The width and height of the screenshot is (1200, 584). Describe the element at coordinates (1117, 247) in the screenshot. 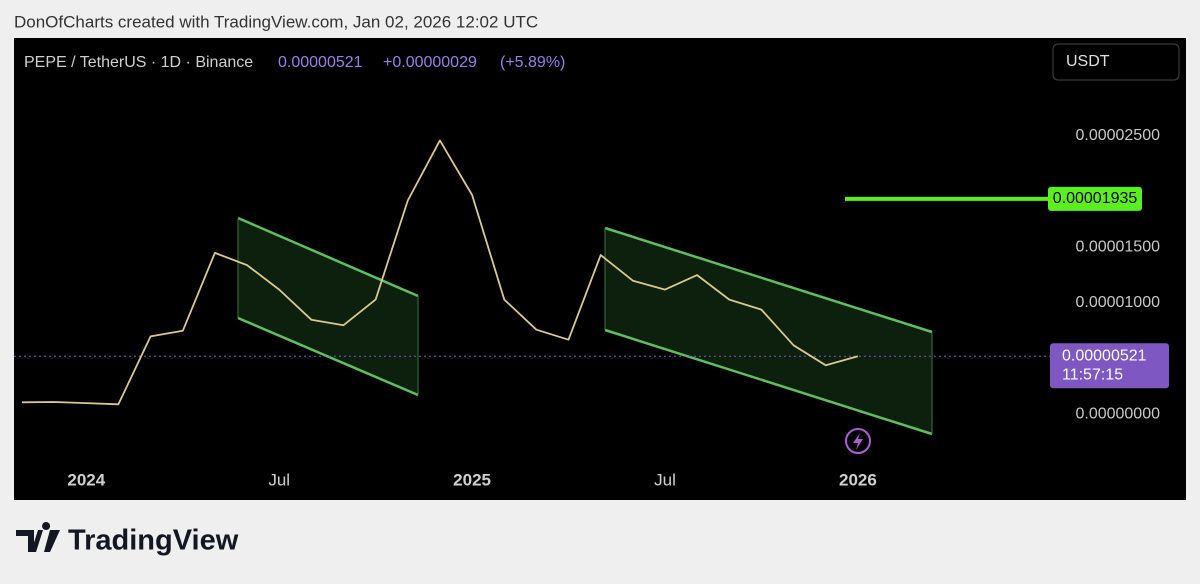

I see `y-tick-label: 0.00001500` at that location.